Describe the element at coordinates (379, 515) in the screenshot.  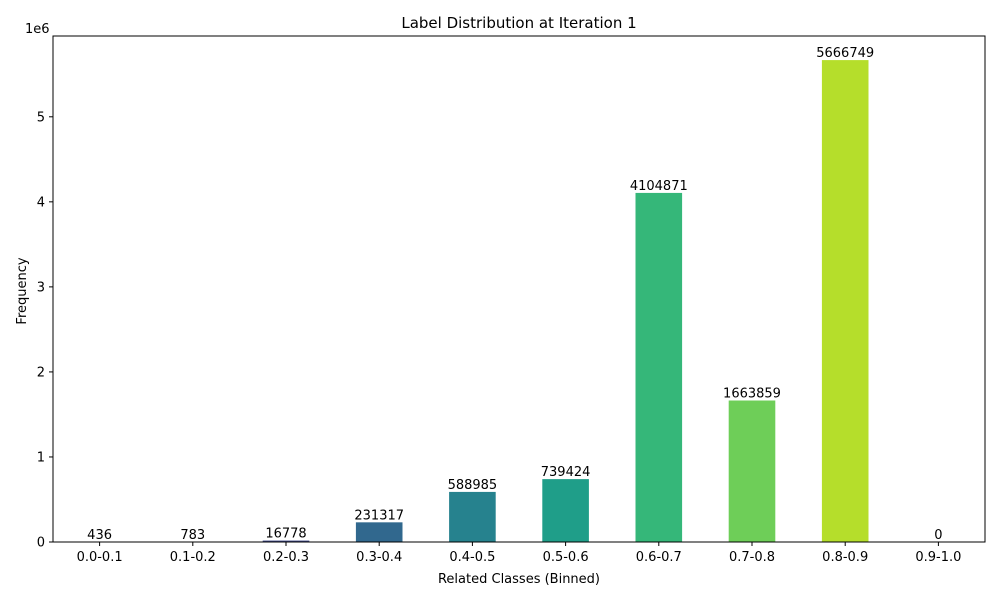
I see `bar-value-label: 231317` at that location.